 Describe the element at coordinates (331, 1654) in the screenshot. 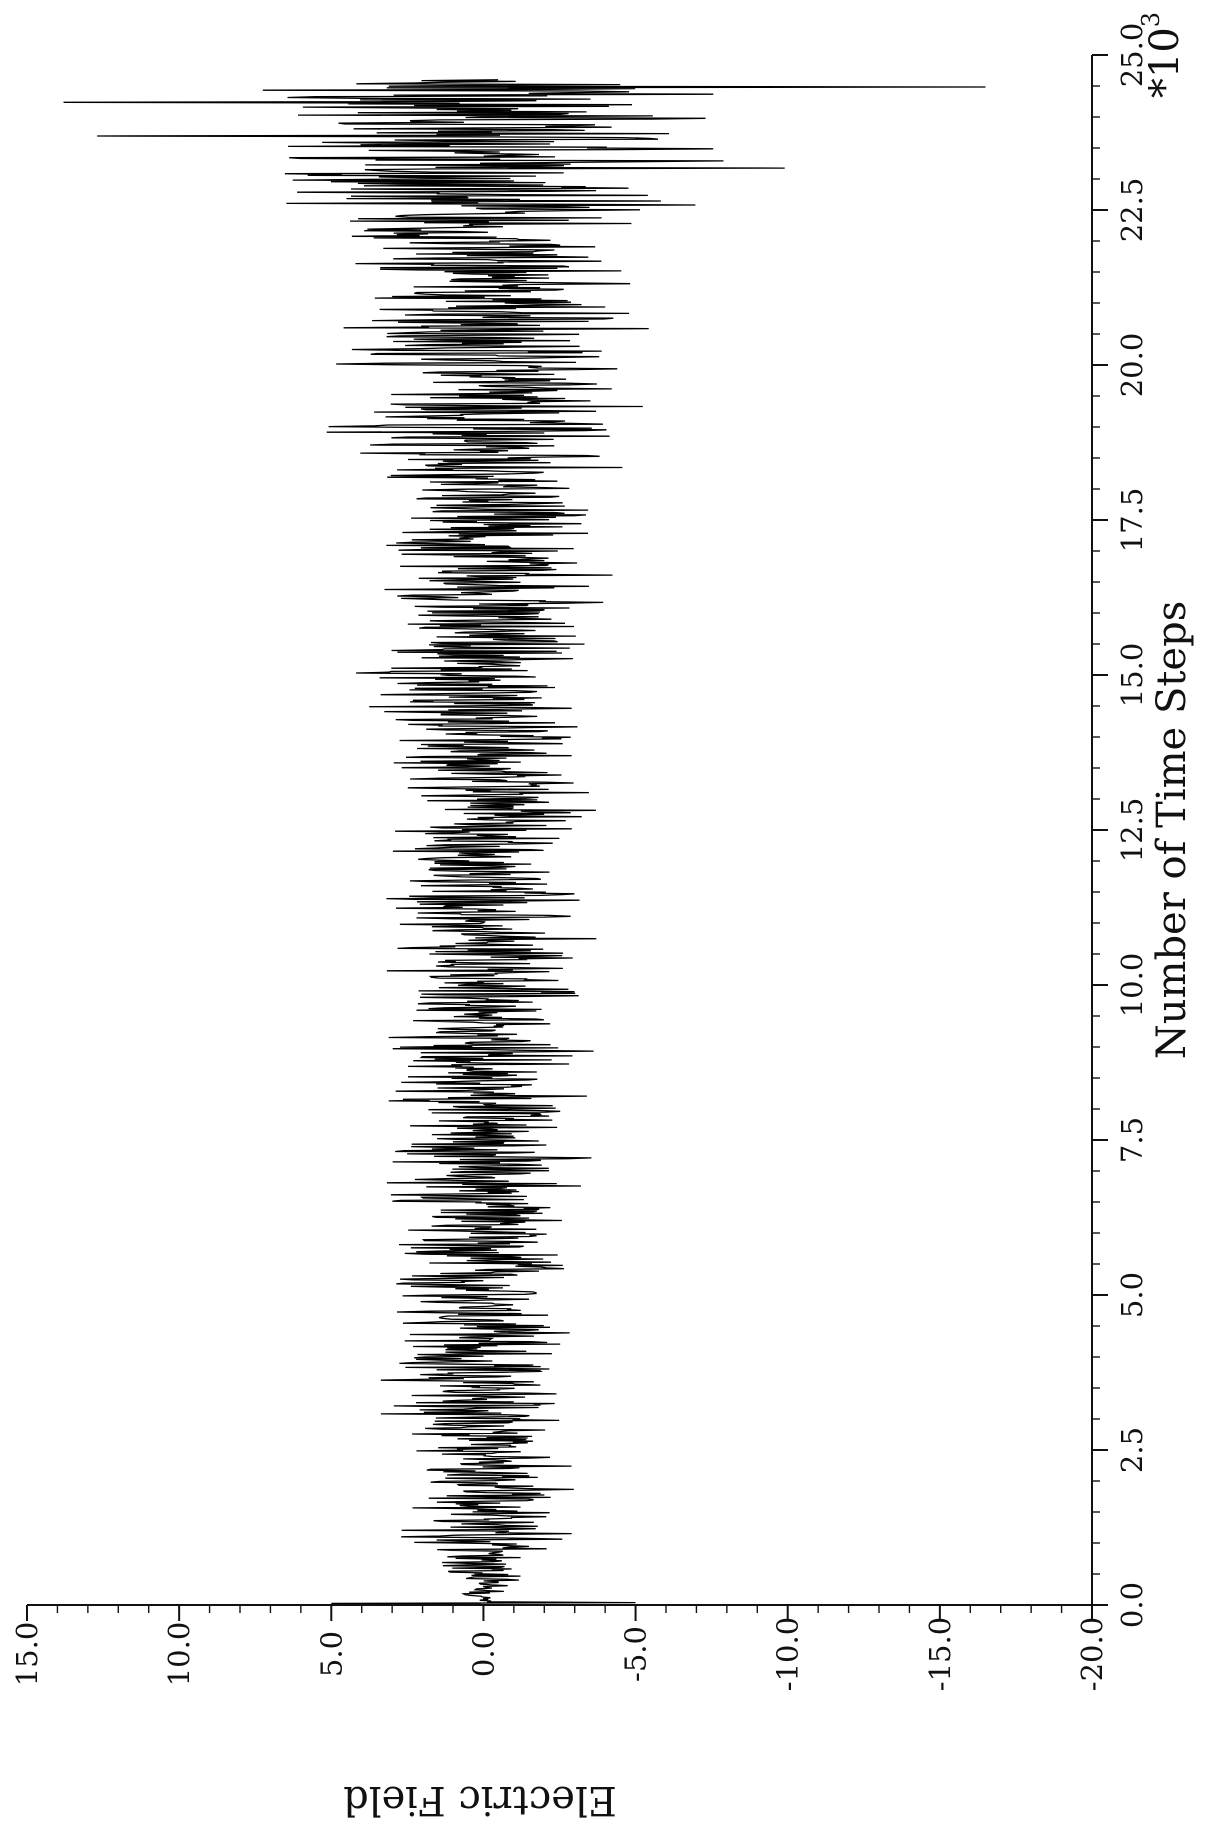

I see `field-tick-label: 5.0` at that location.